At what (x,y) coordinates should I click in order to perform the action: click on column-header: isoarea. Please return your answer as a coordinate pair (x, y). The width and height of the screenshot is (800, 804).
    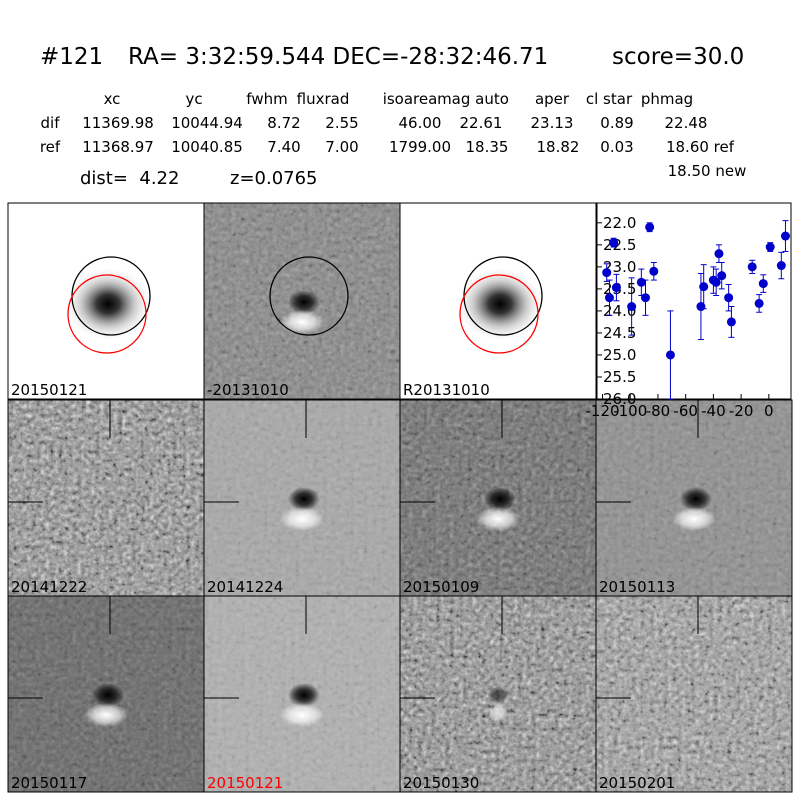
    Looking at the image, I should click on (410, 99).